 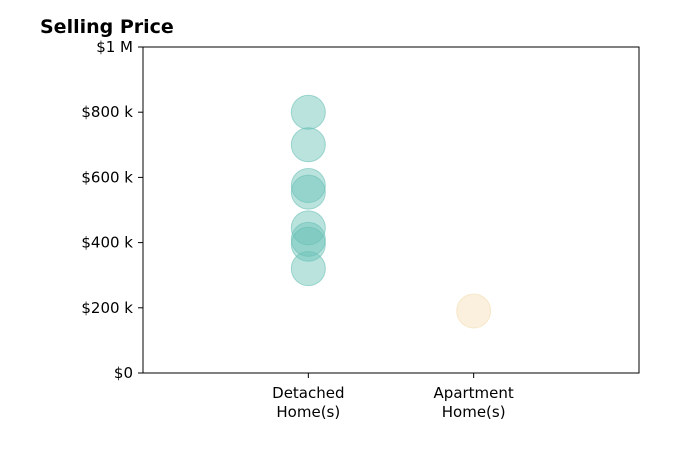 I want to click on y-tick-label: $1 M, so click(x=114, y=47).